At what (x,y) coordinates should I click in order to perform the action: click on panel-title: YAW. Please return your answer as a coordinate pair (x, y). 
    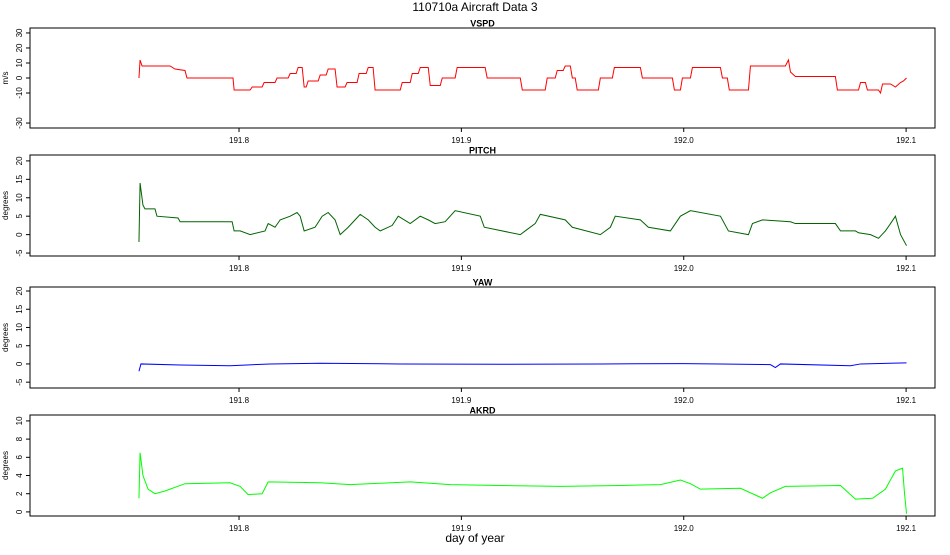
    Looking at the image, I should click on (483, 282).